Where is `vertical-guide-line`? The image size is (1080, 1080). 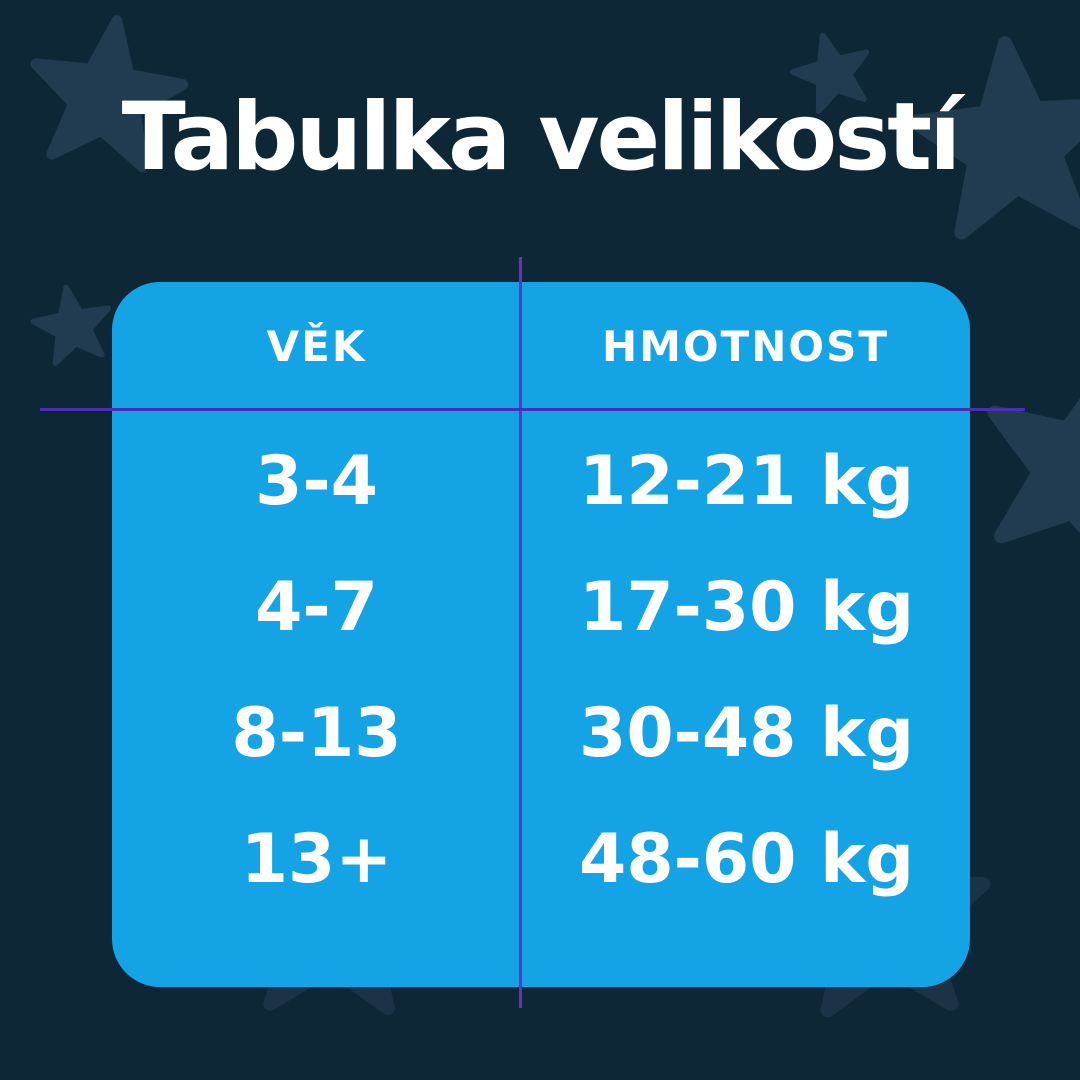
vertical-guide-line is located at coordinates (520, 632).